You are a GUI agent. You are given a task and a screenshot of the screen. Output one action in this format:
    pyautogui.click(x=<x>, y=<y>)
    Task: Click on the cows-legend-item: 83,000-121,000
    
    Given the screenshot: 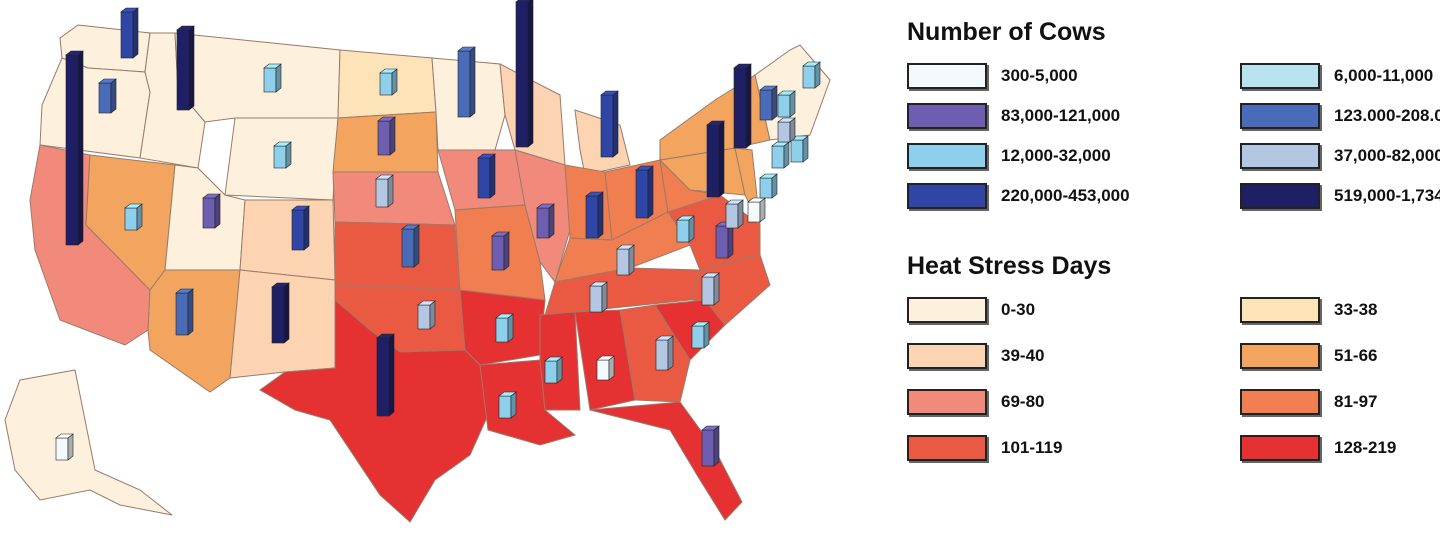 What is the action you would take?
    pyautogui.click(x=1013, y=116)
    